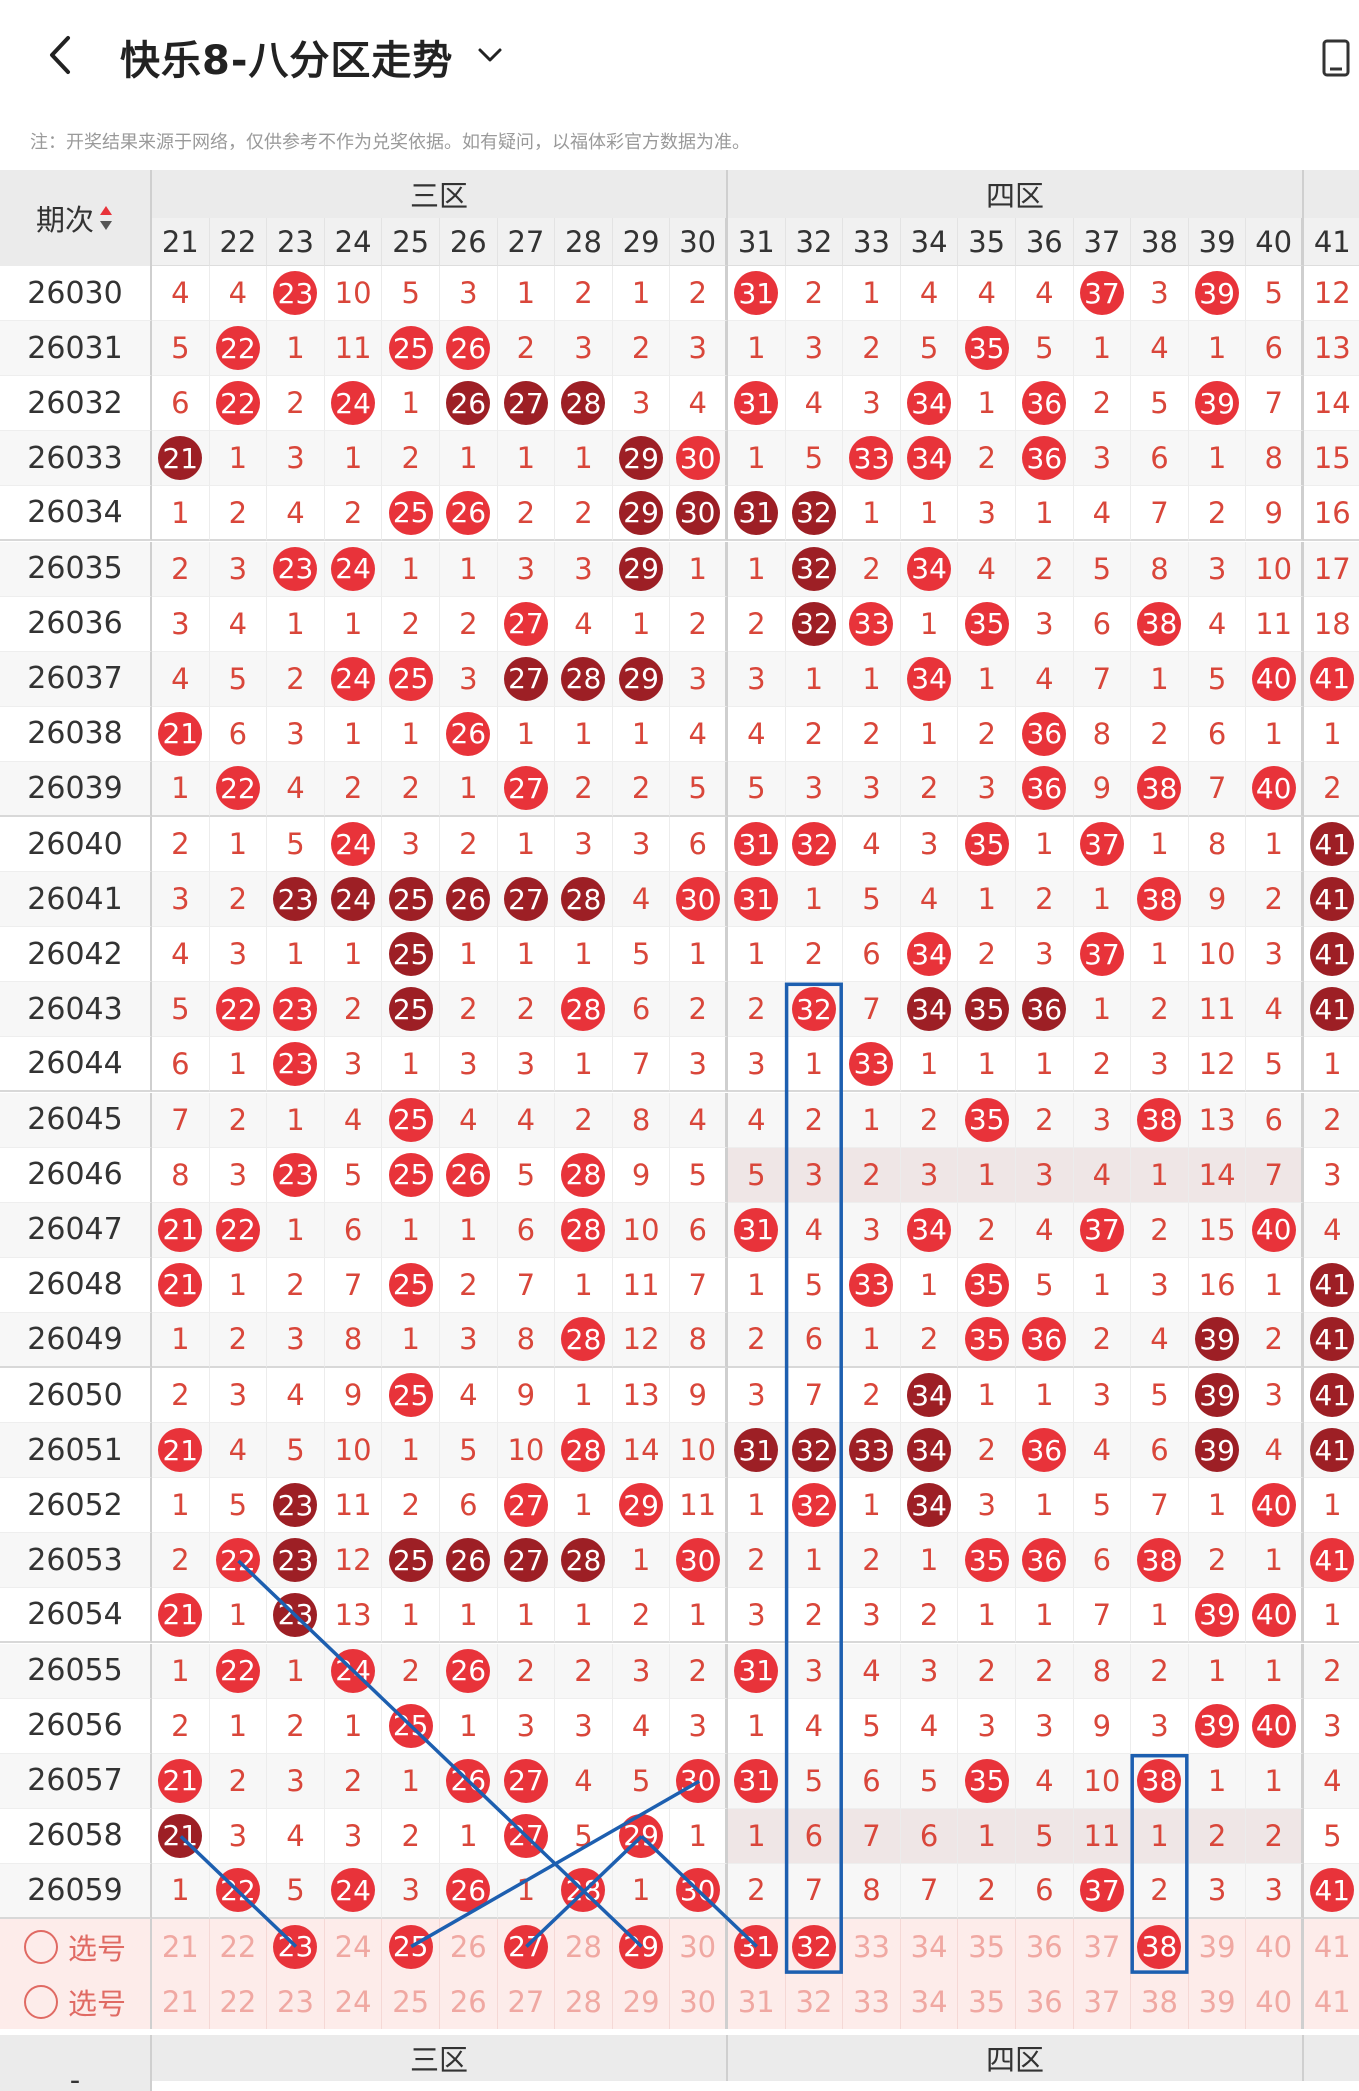  Describe the element at coordinates (76, 1947) in the screenshot. I see `select-row-label: 选号` at that location.